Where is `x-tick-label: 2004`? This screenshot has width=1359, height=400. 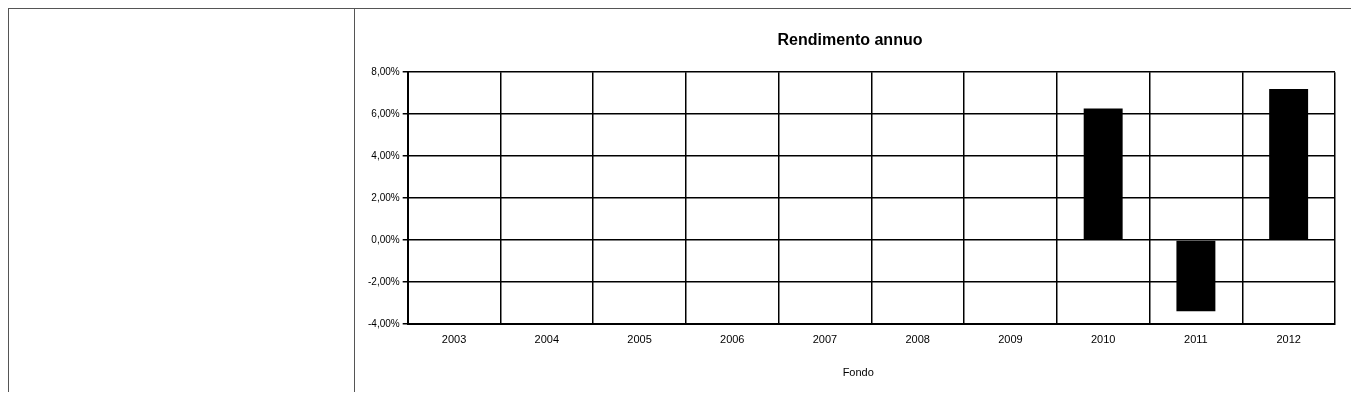 x-tick-label: 2004 is located at coordinates (547, 339).